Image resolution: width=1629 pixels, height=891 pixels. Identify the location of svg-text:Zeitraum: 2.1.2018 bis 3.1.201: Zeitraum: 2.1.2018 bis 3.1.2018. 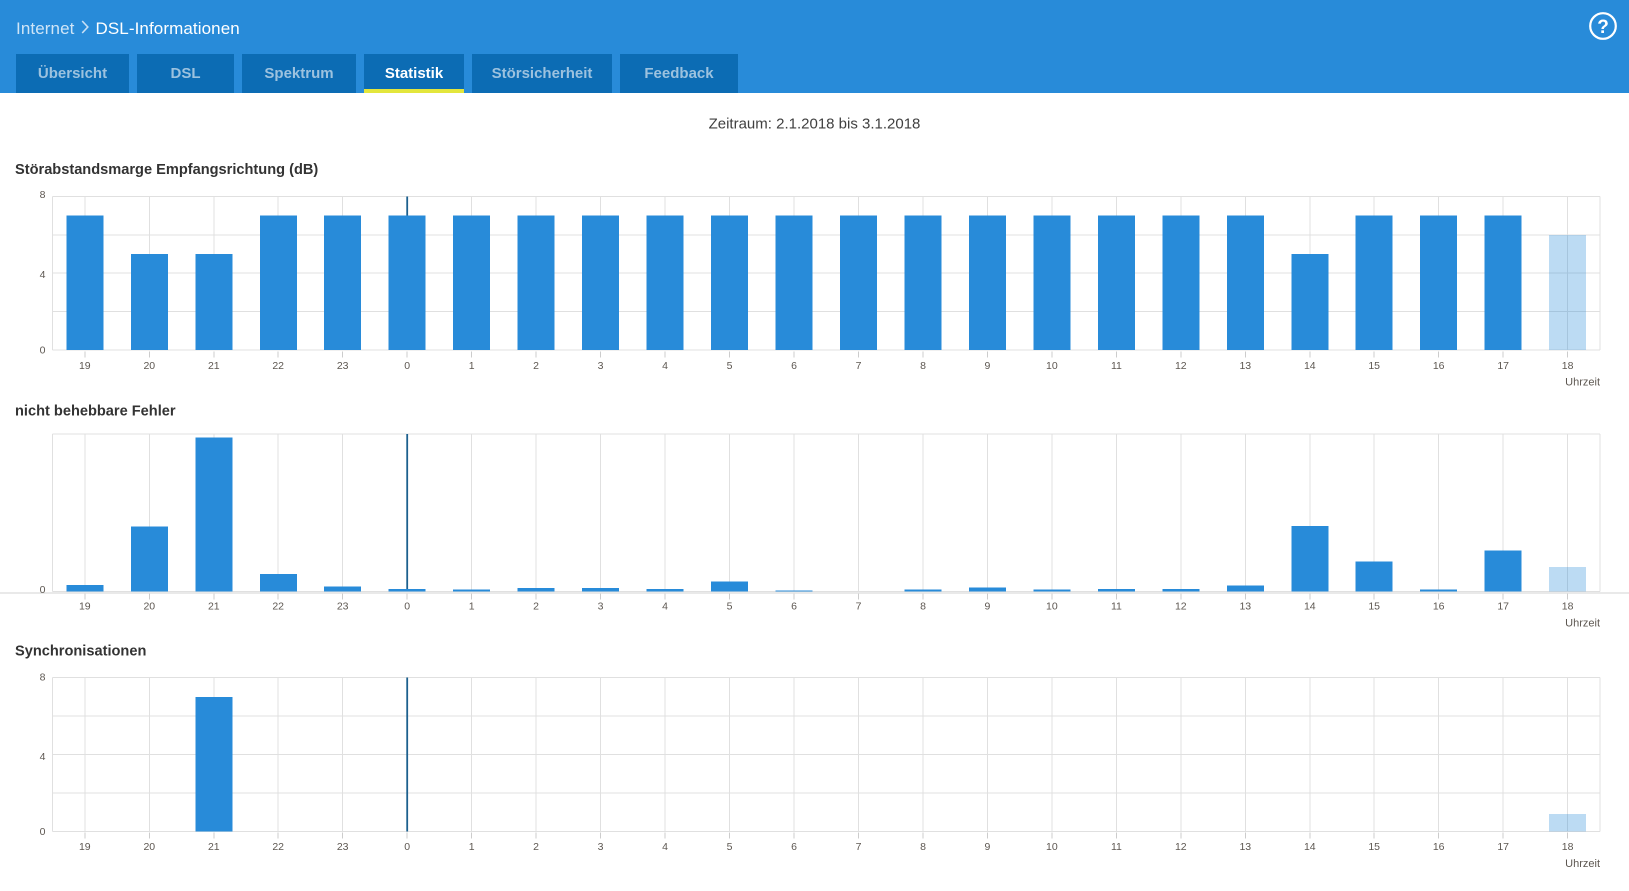
(815, 124).